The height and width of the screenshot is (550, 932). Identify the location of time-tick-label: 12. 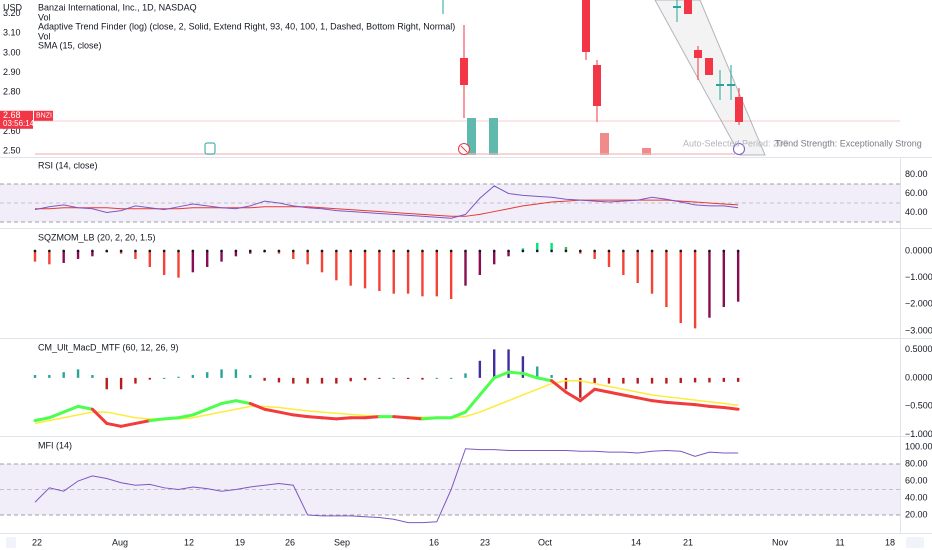
(189, 542).